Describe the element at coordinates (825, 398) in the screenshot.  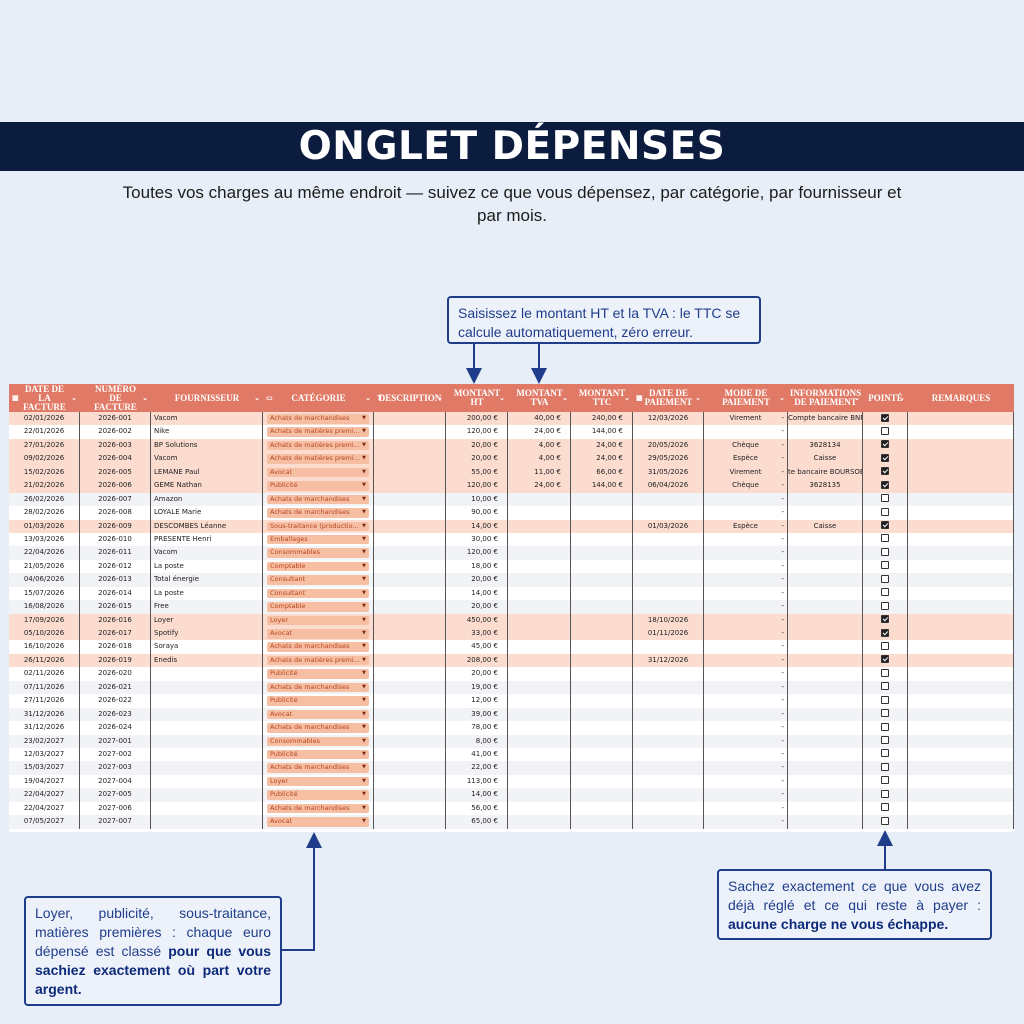
I see `column-header-payment-info: Informations de paiement ⌄` at that location.